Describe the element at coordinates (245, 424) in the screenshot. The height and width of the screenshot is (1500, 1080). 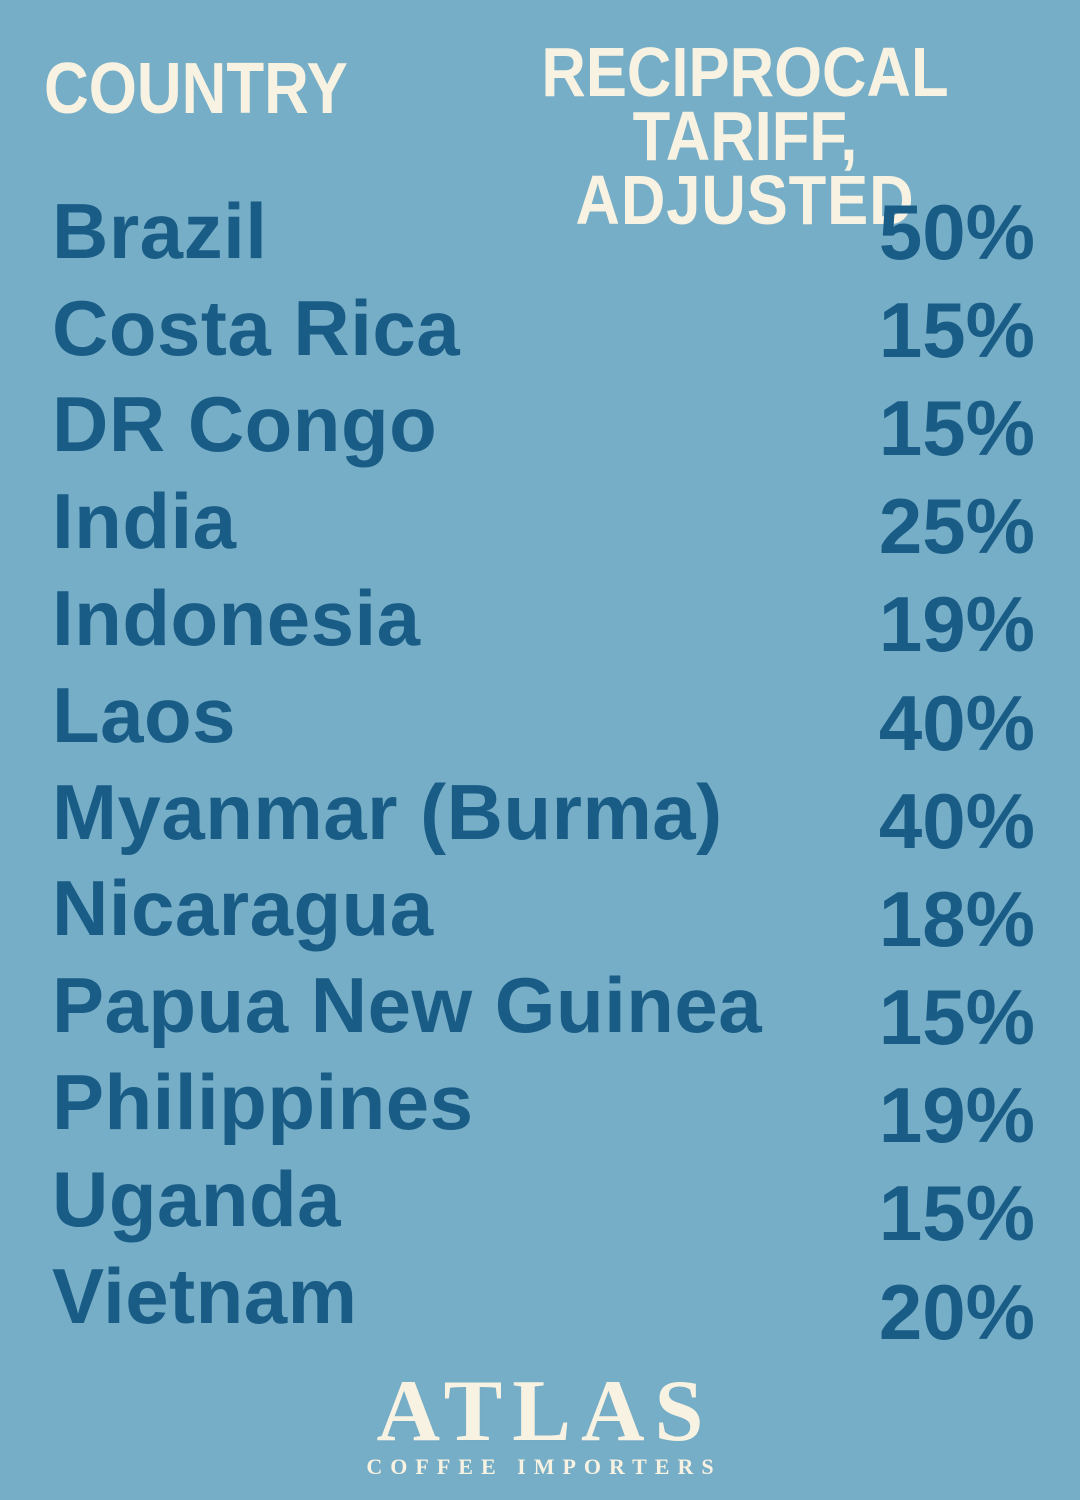
I see `country-name: DR Congo` at that location.